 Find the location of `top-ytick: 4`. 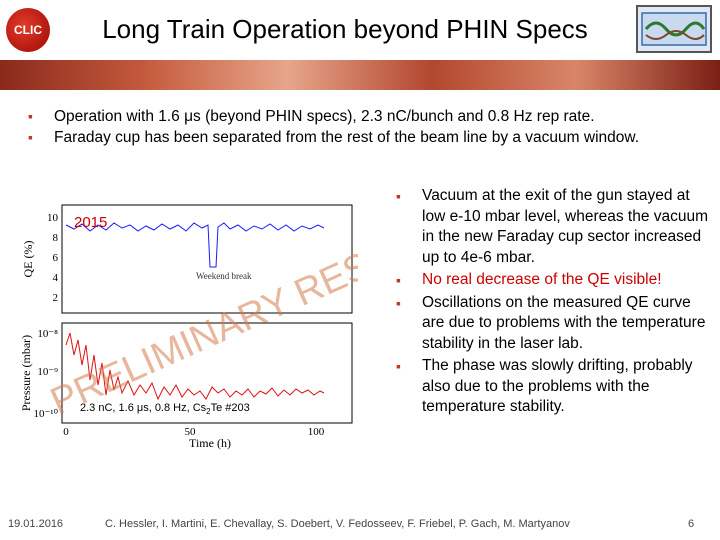

top-ytick: 4 is located at coordinates (56, 278).